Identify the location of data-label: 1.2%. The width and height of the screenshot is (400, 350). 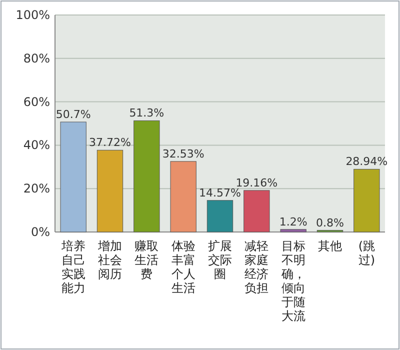
(293, 221).